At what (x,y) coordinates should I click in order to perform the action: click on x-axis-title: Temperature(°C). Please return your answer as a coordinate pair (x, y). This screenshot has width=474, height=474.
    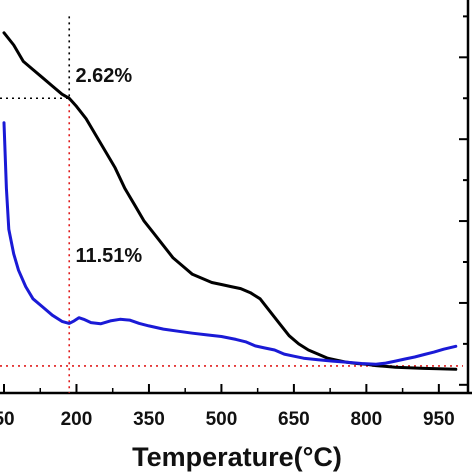
    Looking at the image, I should click on (237, 457).